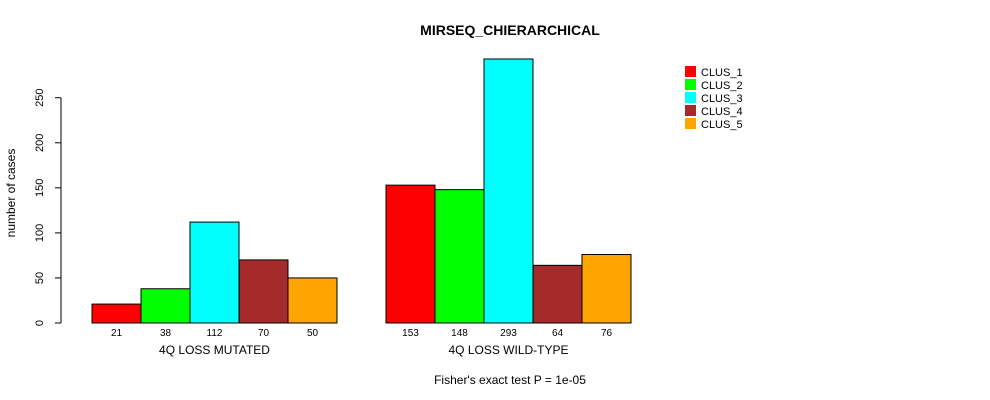 This screenshot has height=400, width=990. What do you see at coordinates (722, 73) in the screenshot?
I see `legend-label: CLUS_1` at bounding box center [722, 73].